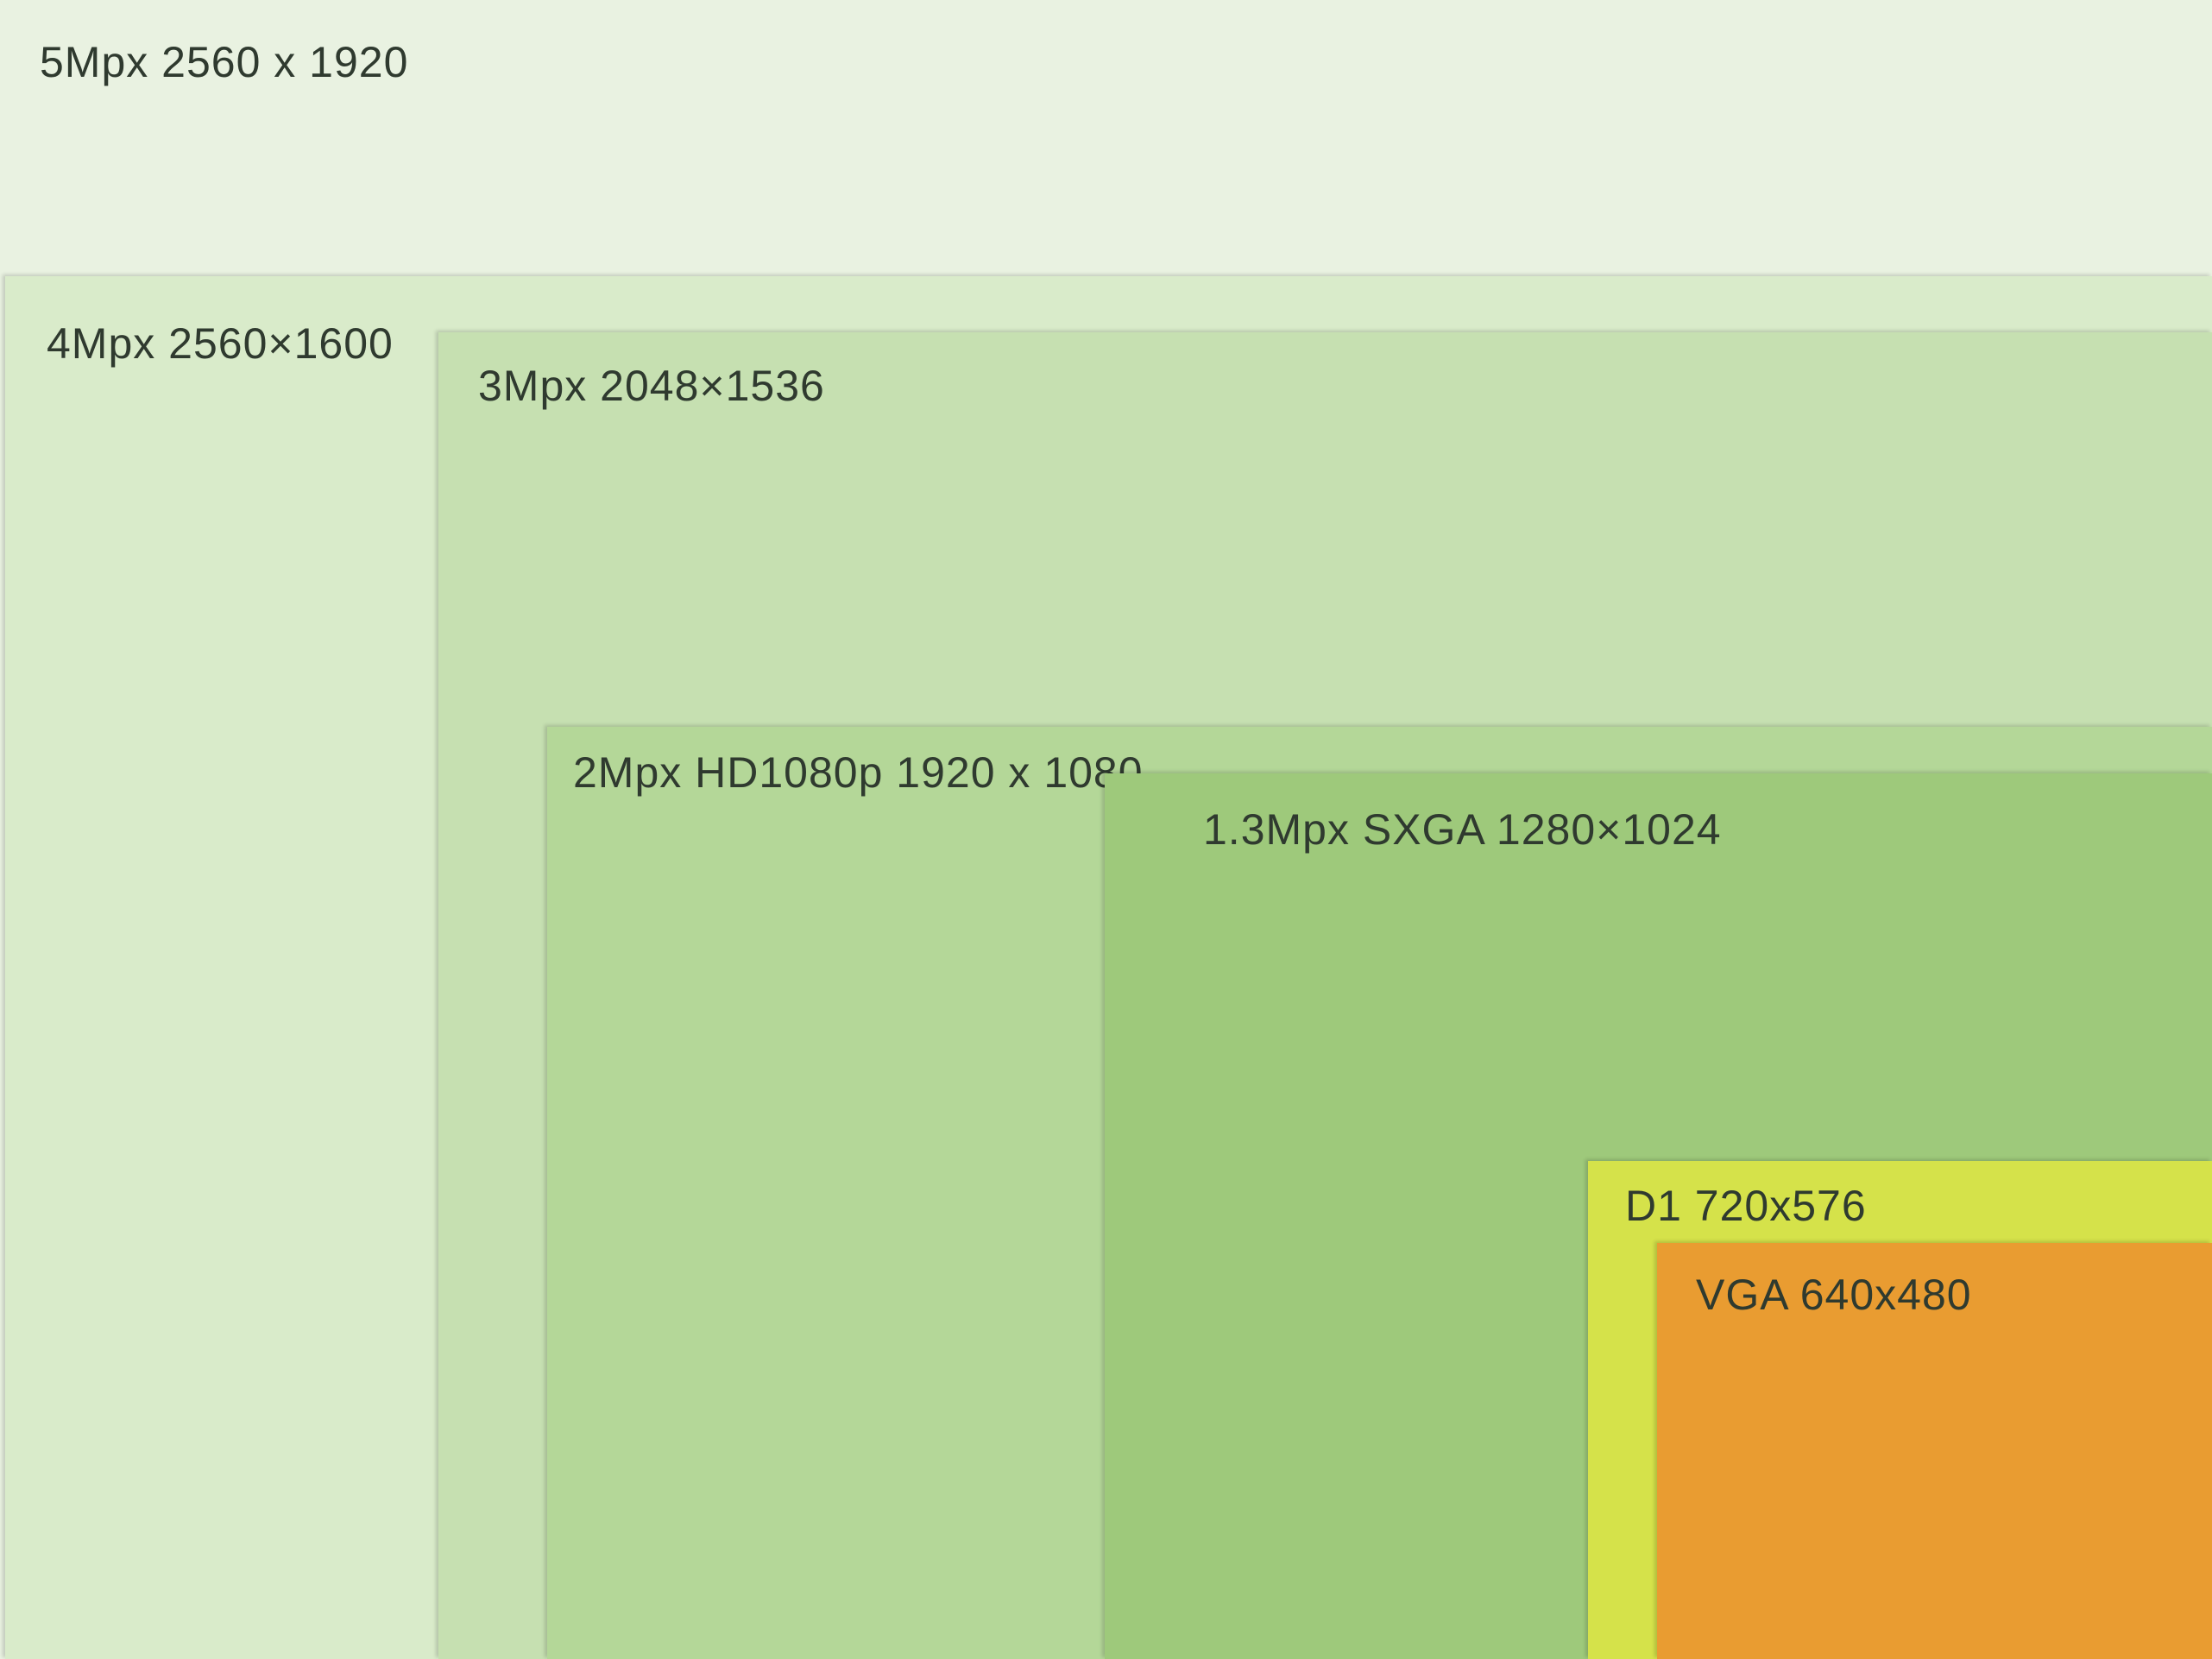 This screenshot has height=1659, width=2212. I want to click on label-2mpx-hd1080p: 2Mpx HD1080p 1920 x 1080, so click(859, 772).